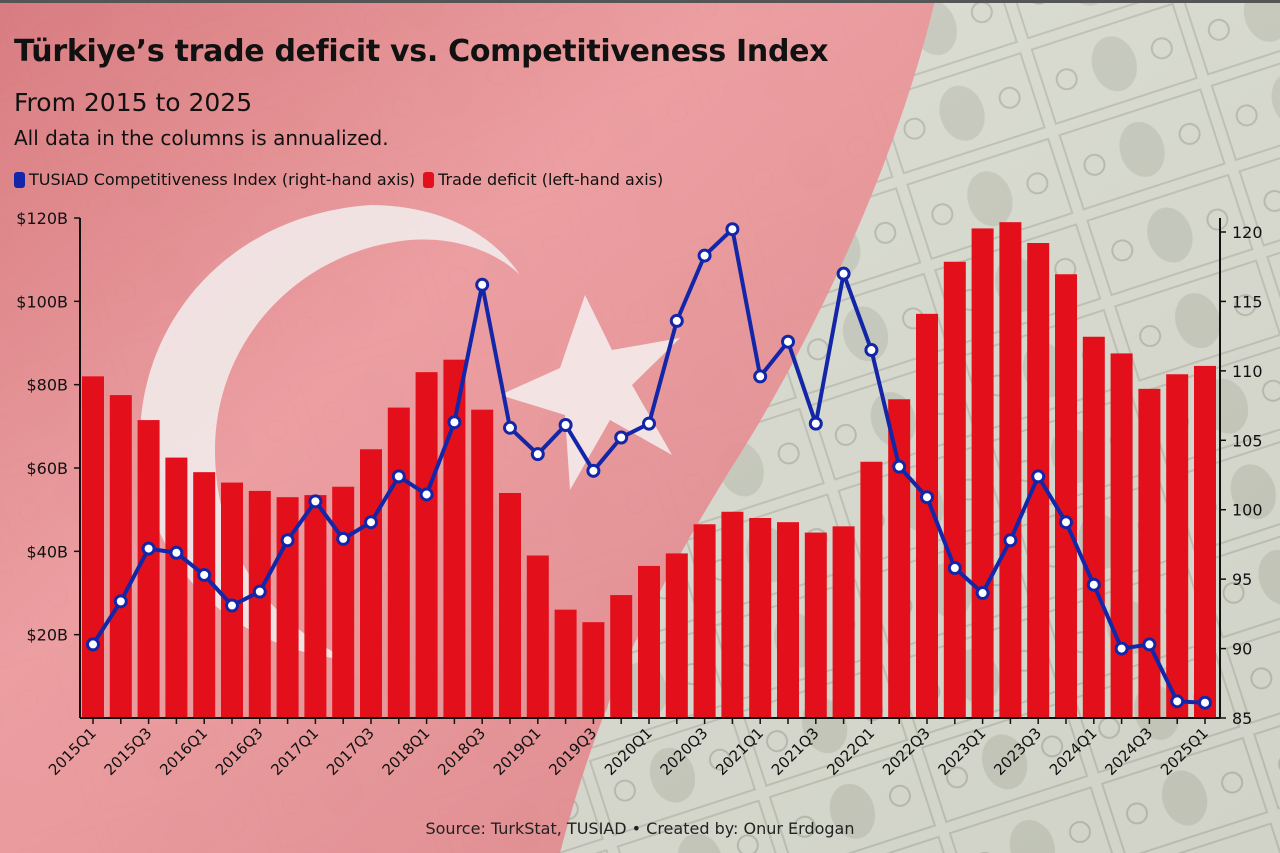 The height and width of the screenshot is (853, 1280). What do you see at coordinates (1242, 579) in the screenshot?
I see `right-tick-label: 95` at bounding box center [1242, 579].